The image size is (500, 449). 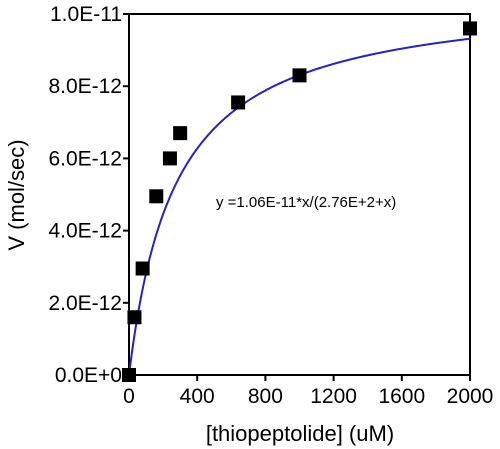 What do you see at coordinates (88, 375) in the screenshot?
I see `y-tick-label: 0.0E+0` at bounding box center [88, 375].